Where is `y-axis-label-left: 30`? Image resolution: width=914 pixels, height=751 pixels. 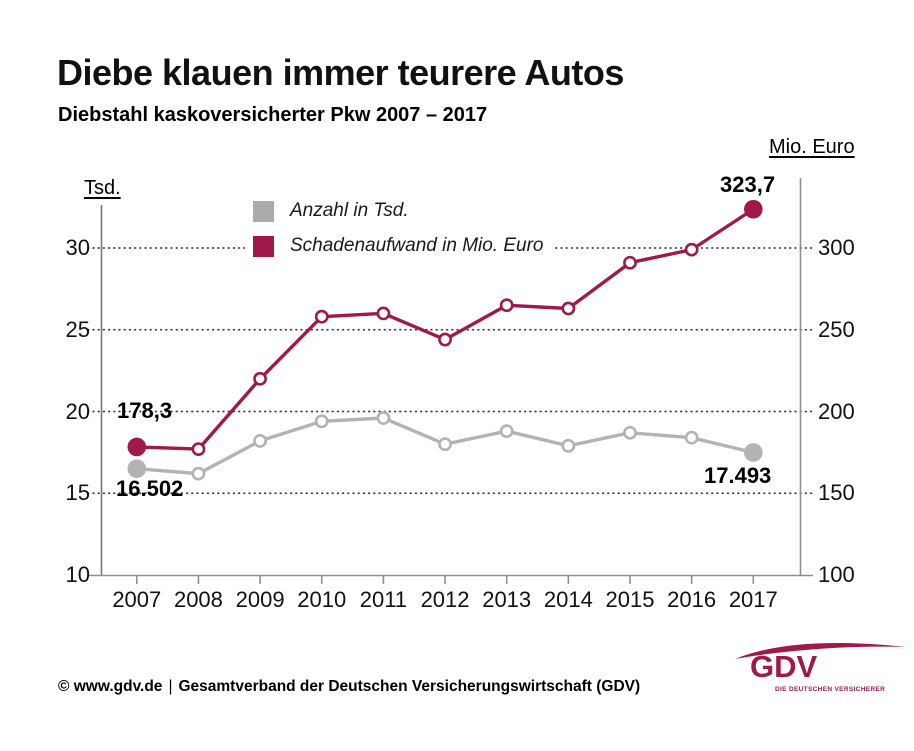 y-axis-label-left: 30 is located at coordinates (77, 247).